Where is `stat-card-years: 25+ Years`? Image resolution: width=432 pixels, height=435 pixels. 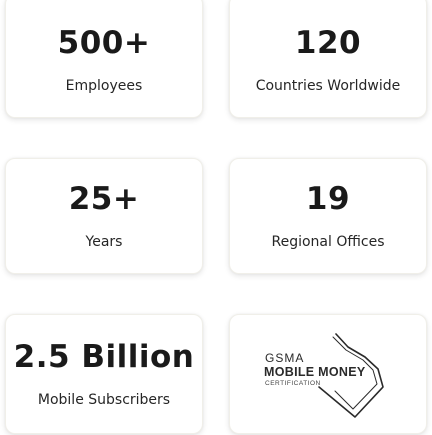 stat-card-years: 25+ Years is located at coordinates (104, 216).